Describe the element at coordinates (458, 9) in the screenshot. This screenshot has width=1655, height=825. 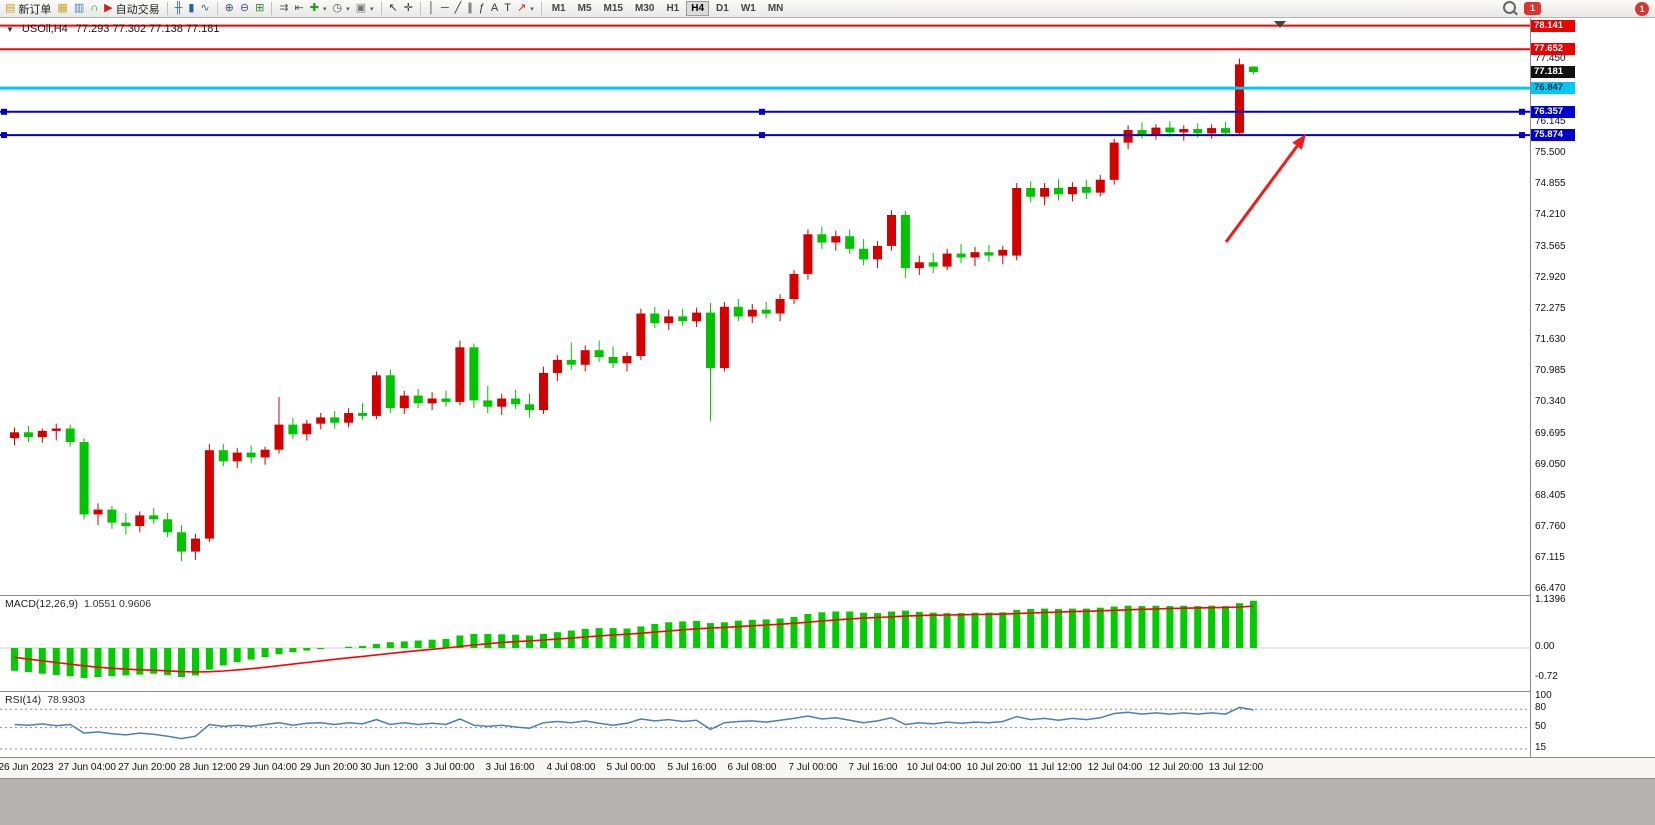
I see `trendline-button: ╱` at that location.